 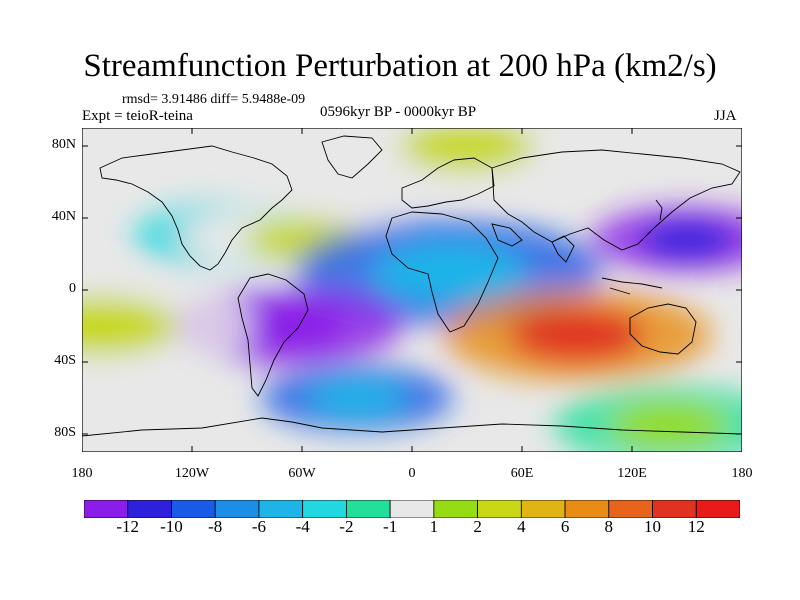 What do you see at coordinates (346, 526) in the screenshot?
I see `colorbar-label: -2` at bounding box center [346, 526].